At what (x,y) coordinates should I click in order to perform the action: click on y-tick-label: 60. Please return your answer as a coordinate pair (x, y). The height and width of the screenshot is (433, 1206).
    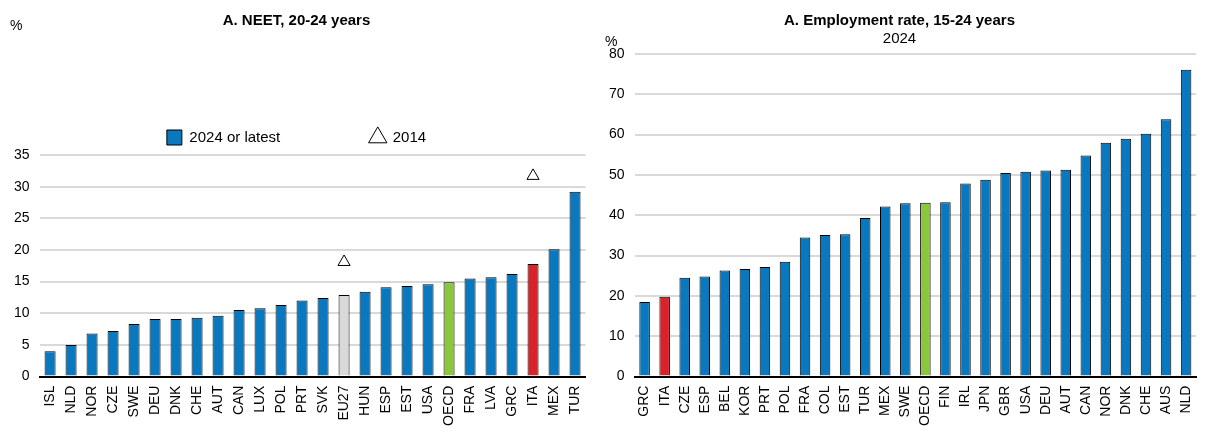
    Looking at the image, I should click on (616, 133).